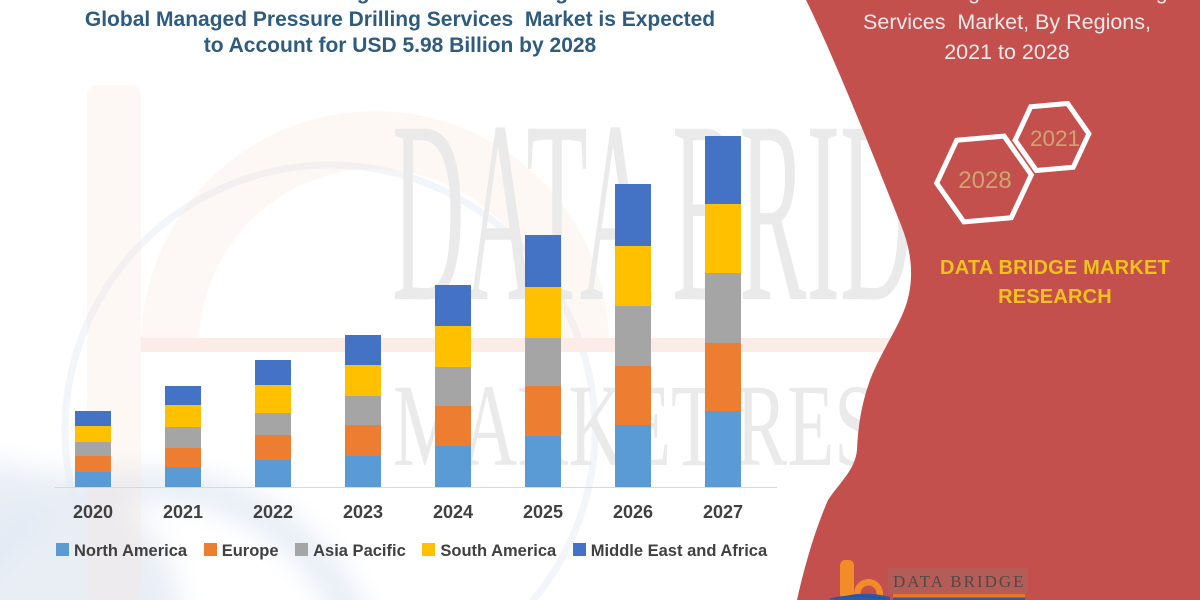  What do you see at coordinates (984, 180) in the screenshot?
I see `svg-text: 2028` at bounding box center [984, 180].